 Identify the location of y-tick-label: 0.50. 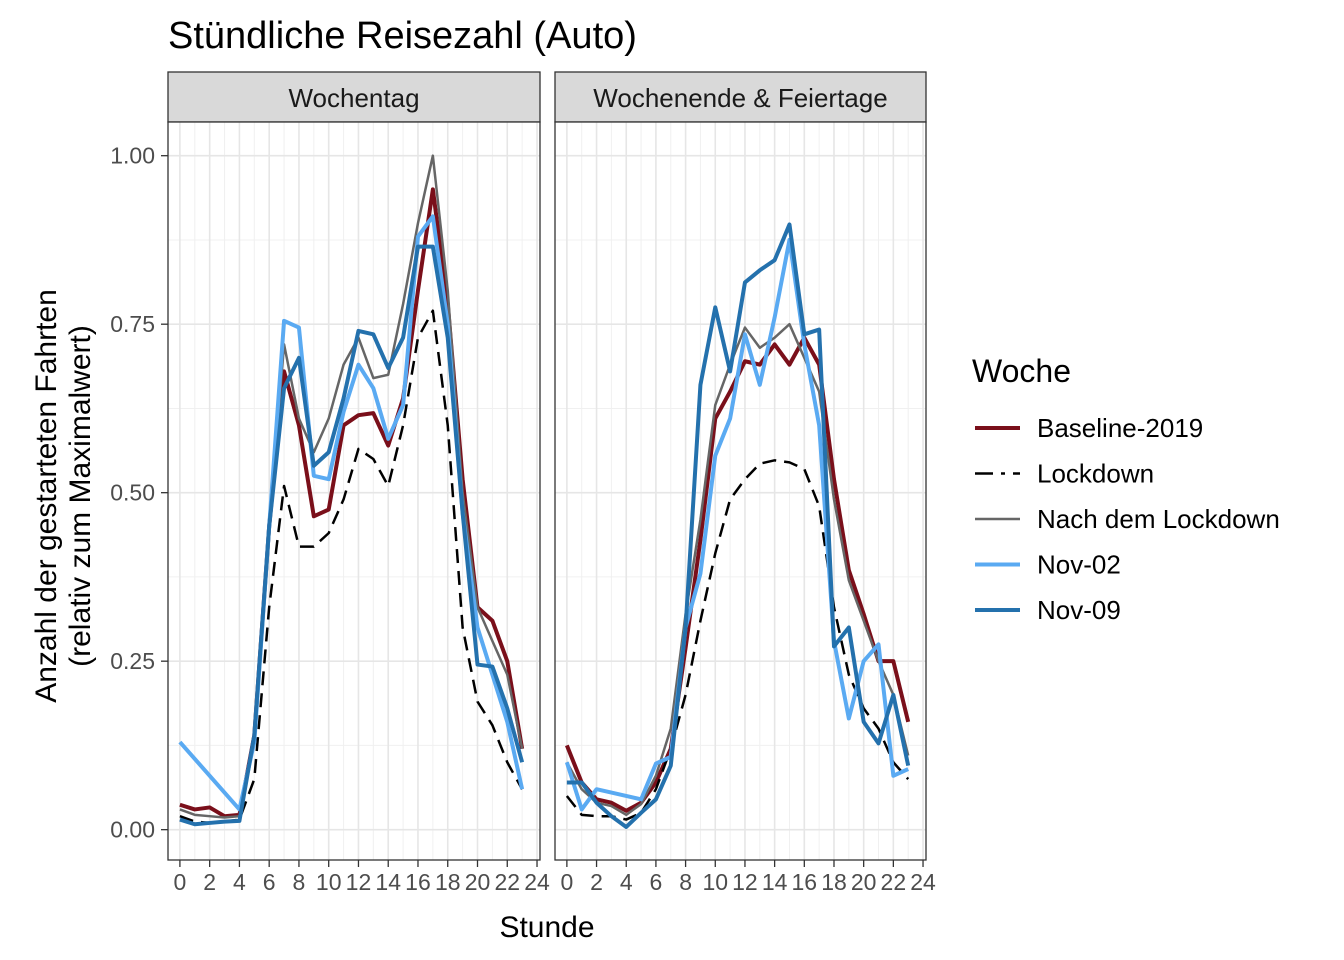
(132, 493).